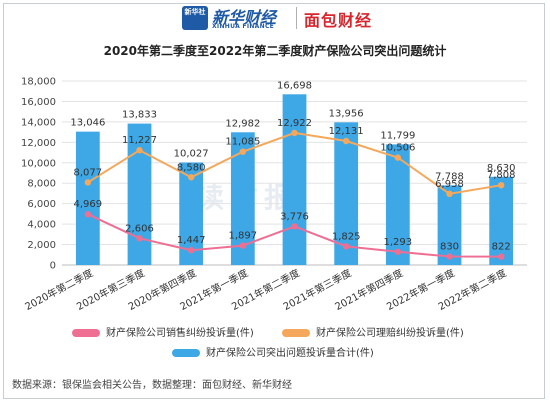 The image size is (550, 404). Describe the element at coordinates (398, 242) in the screenshot. I see `sales-data-label: 1,293` at that location.